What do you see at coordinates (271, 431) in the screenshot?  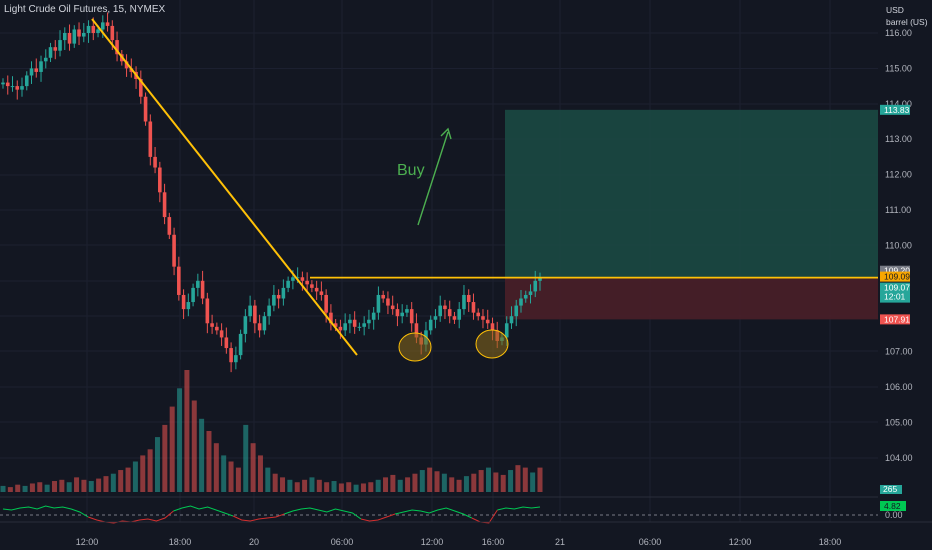 I see `volume-bars` at bounding box center [271, 431].